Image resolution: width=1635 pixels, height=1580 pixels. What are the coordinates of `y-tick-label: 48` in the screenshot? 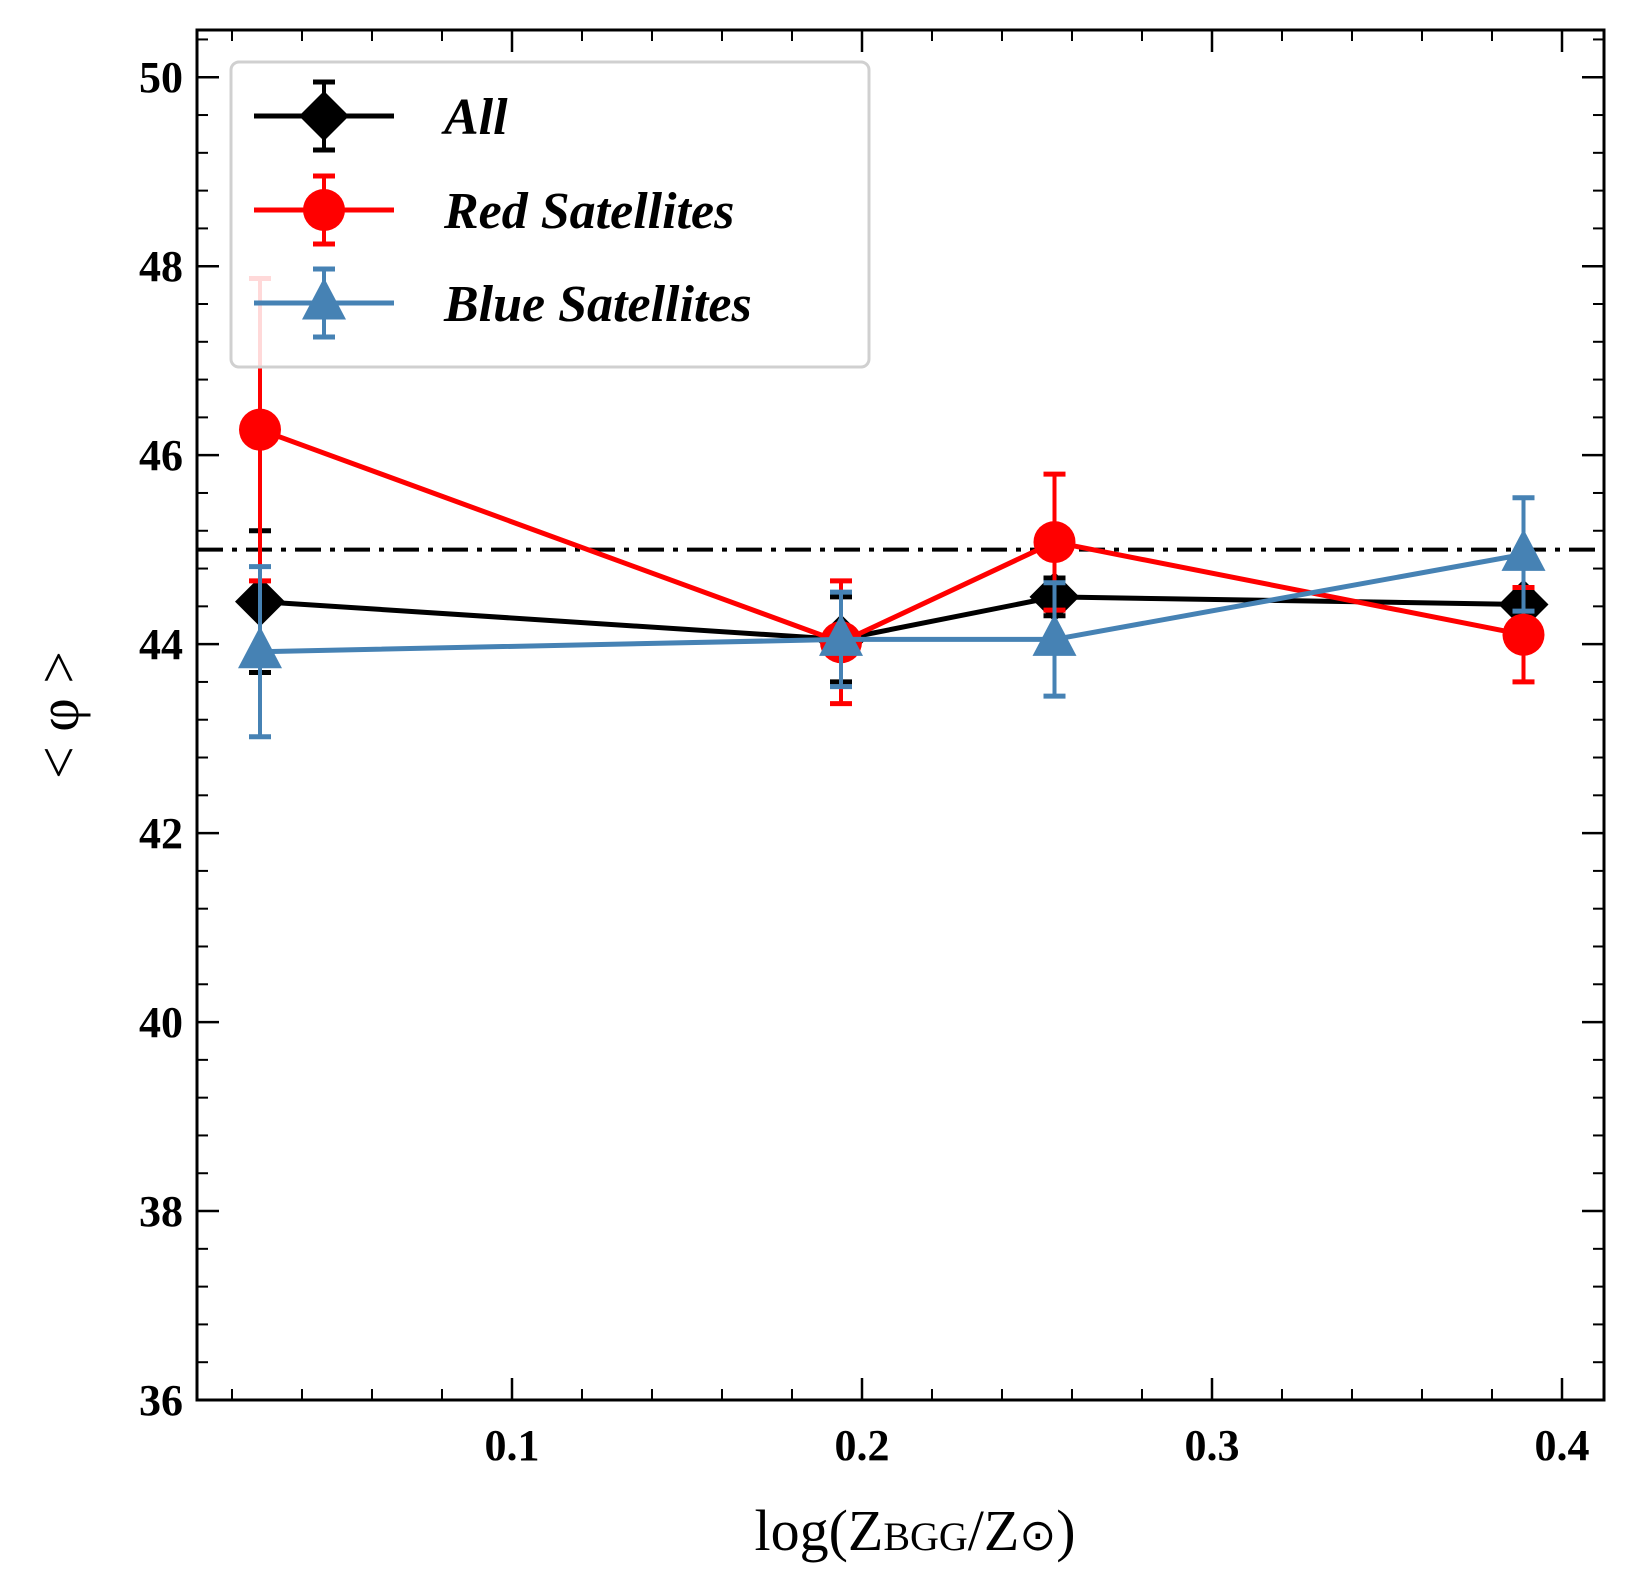 It's located at (161, 266).